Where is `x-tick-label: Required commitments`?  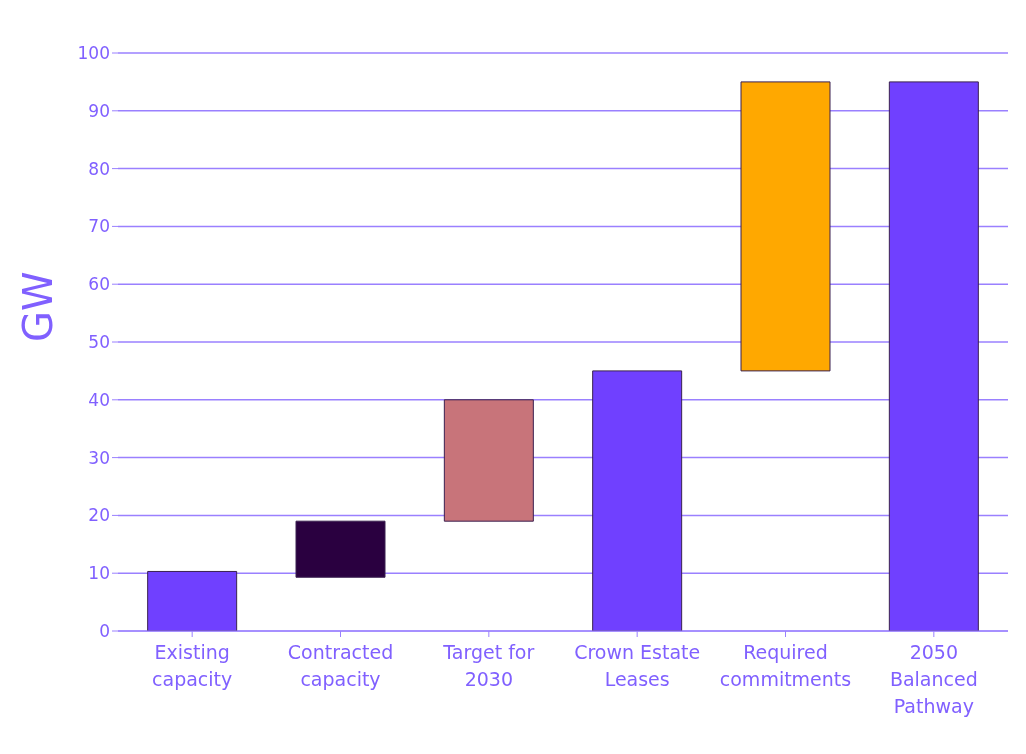
x-tick-label: Required commitments is located at coordinates (785, 665).